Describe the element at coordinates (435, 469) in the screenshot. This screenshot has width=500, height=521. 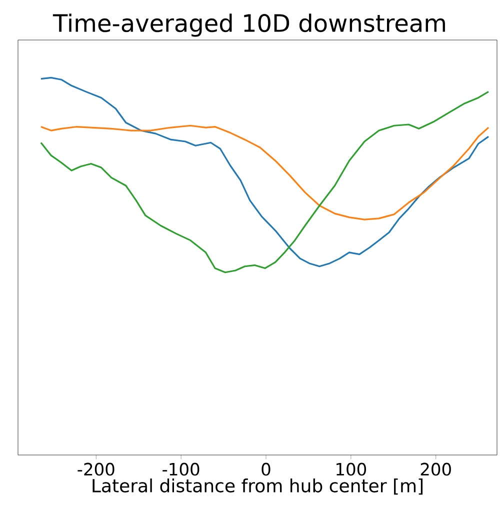
I see `x-tick-label: 200` at that location.